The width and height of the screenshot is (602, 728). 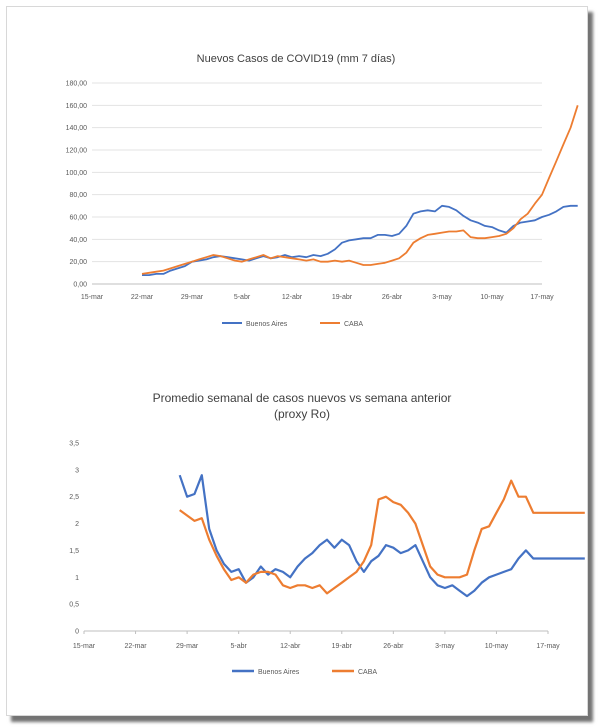 I want to click on chart1-x-tick-label: 10-may, so click(x=492, y=297).